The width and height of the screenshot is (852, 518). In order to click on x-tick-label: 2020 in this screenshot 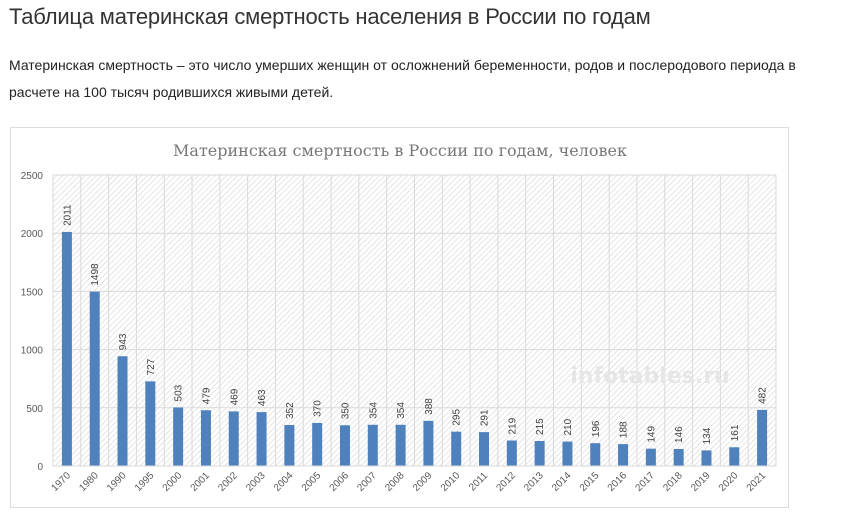, I will do `click(729, 482)`.